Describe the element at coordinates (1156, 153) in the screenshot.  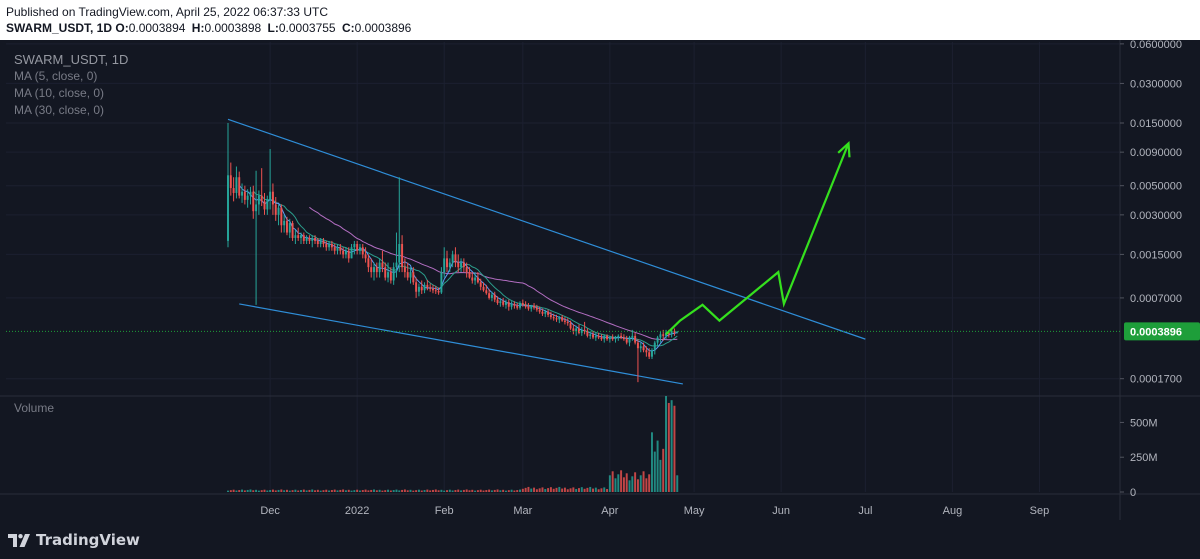
I see `price-tick-label: 0.0090000` at that location.